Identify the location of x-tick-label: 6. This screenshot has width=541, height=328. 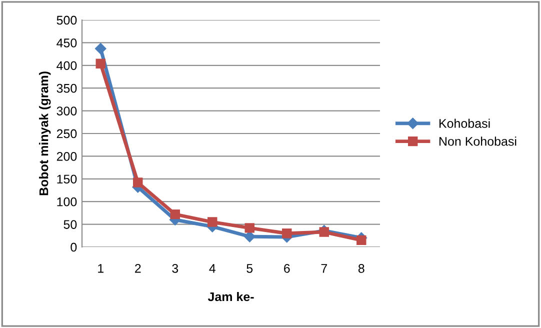
(287, 268).